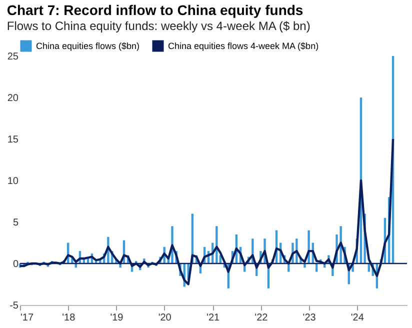  I want to click on chart-subtitle: Flows to China equity funds: weekly vs 4-week MA ($ bn), so click(158, 26).